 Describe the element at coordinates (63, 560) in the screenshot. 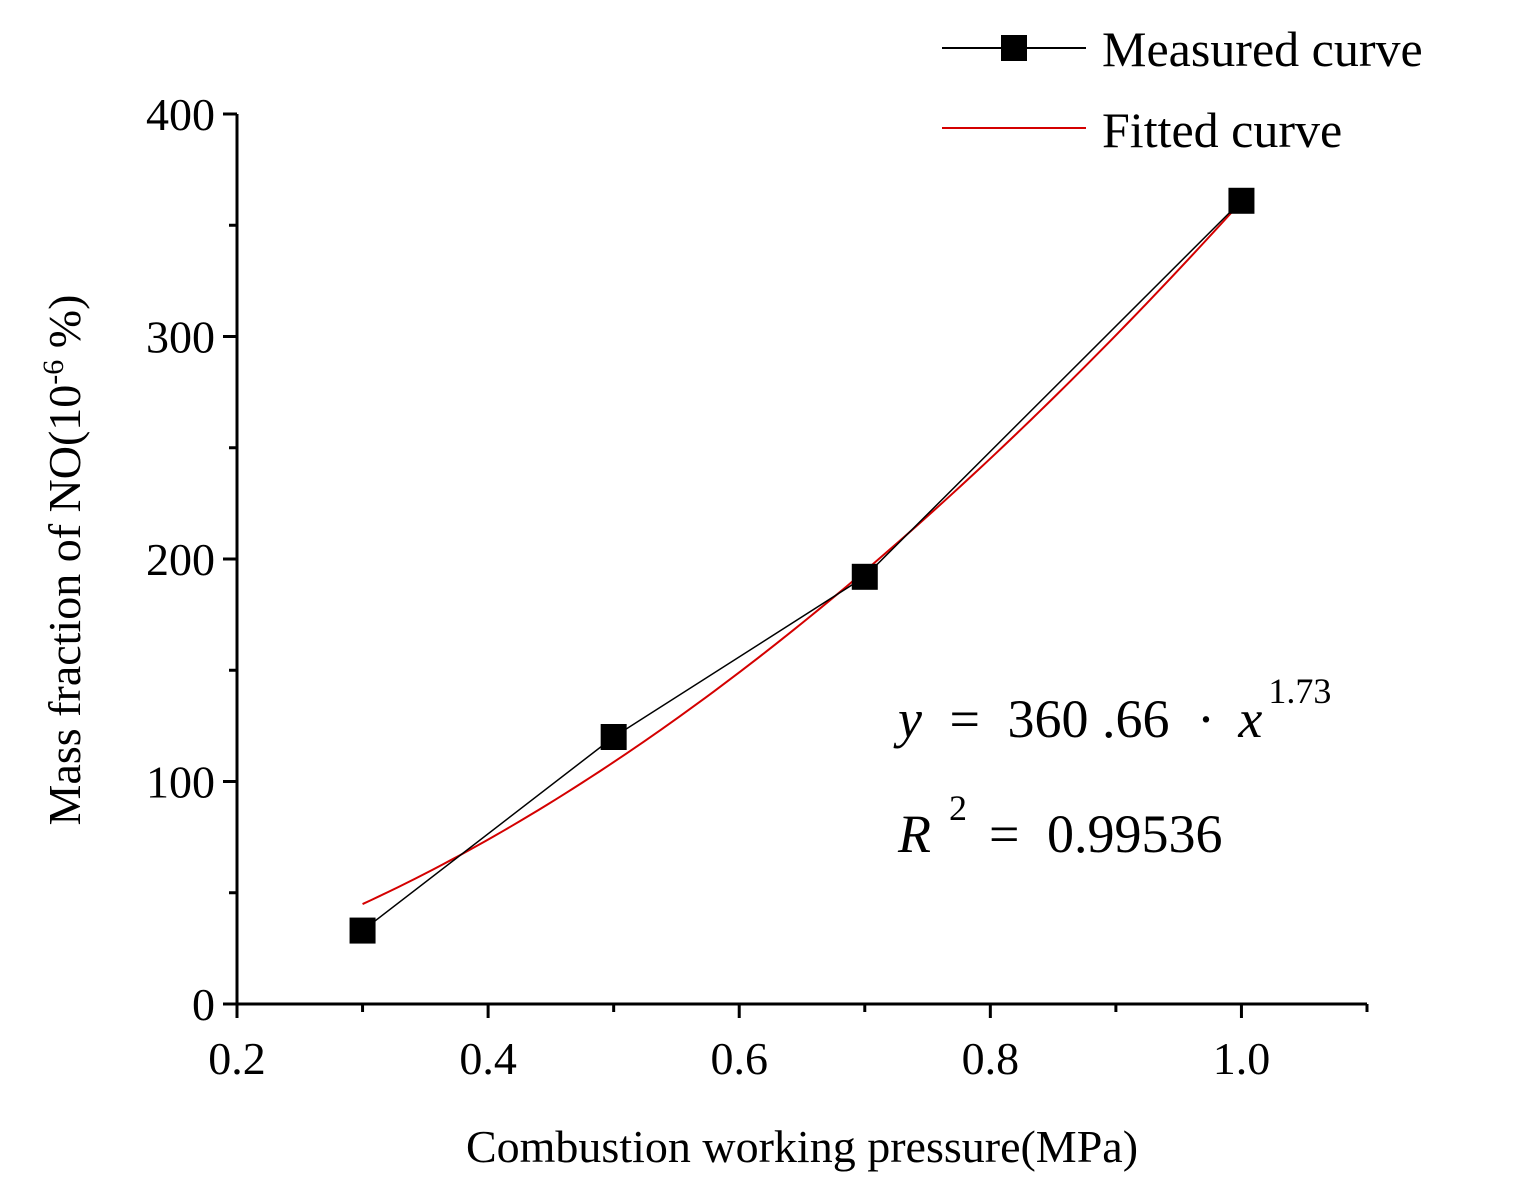

I see `y-axis-title: Mass fraction of NO(10-6 %)` at that location.